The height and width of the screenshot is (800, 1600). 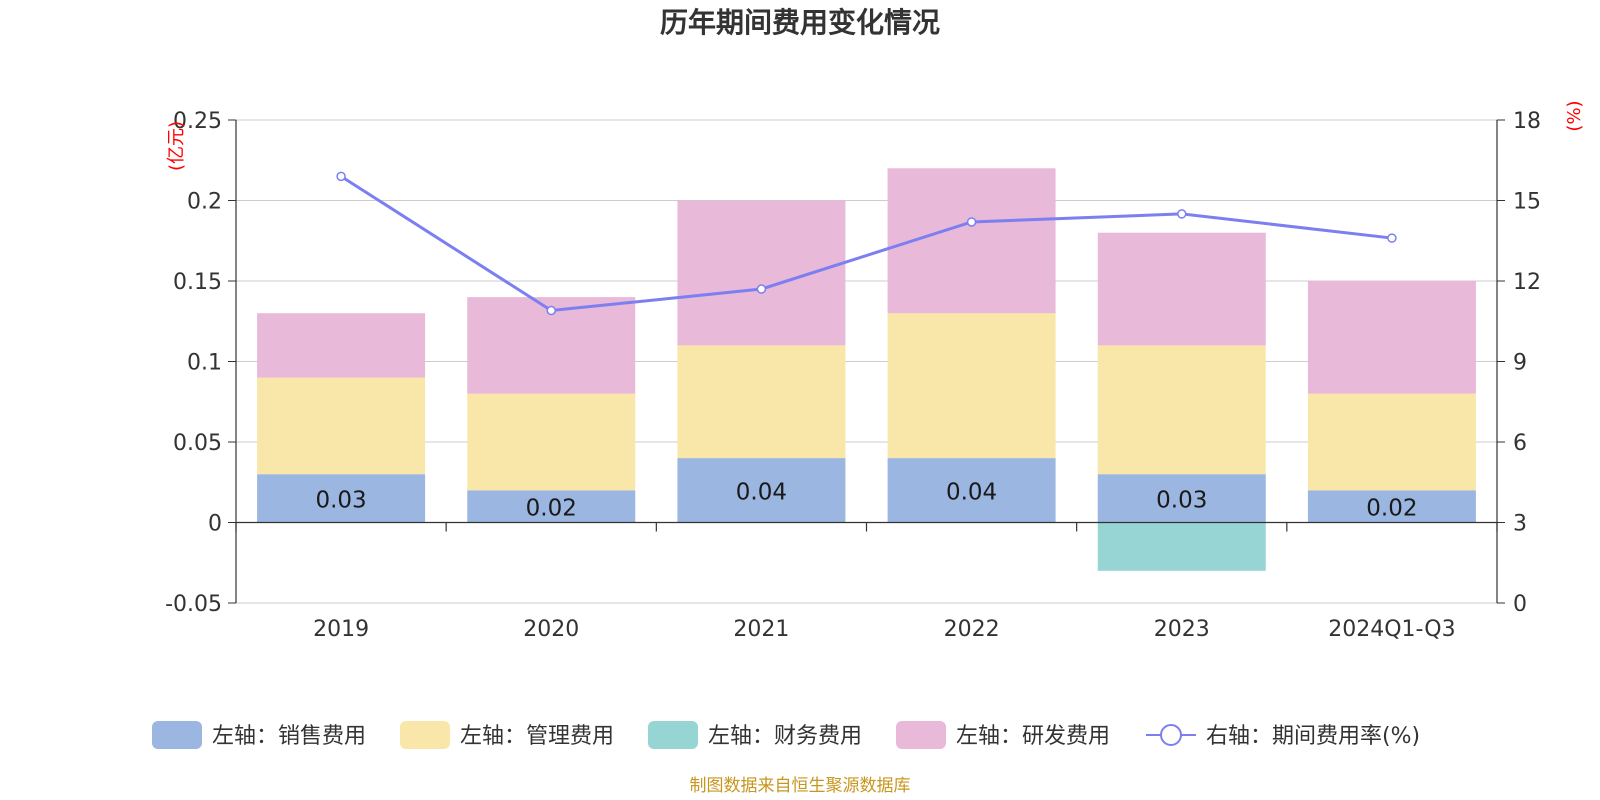 I want to click on left-tick-label: 0.15, so click(x=197, y=282).